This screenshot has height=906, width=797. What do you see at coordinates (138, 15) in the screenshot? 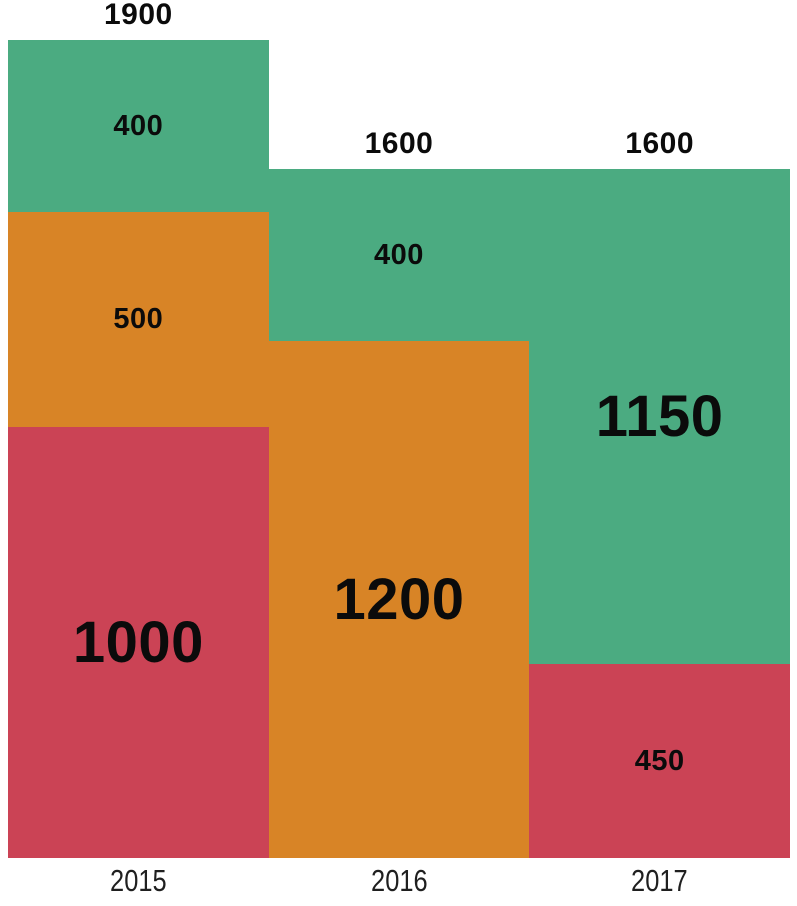
I see `bar-total-label: 1900` at bounding box center [138, 15].